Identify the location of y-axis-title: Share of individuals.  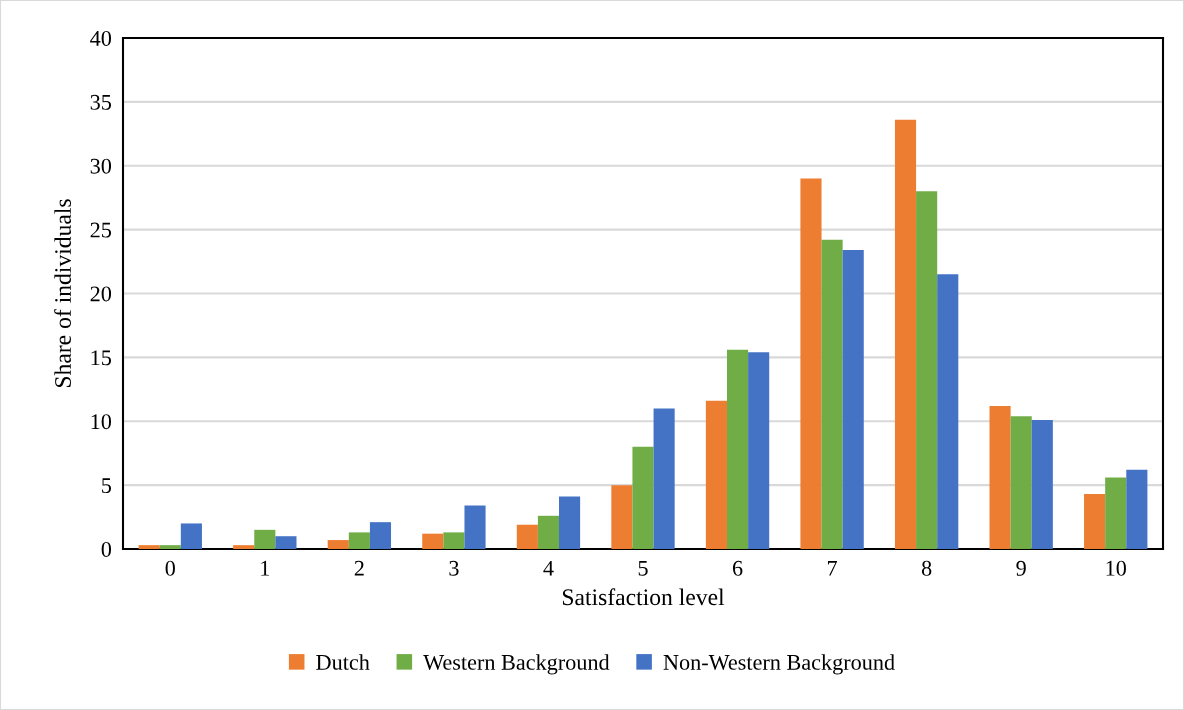
(62, 293).